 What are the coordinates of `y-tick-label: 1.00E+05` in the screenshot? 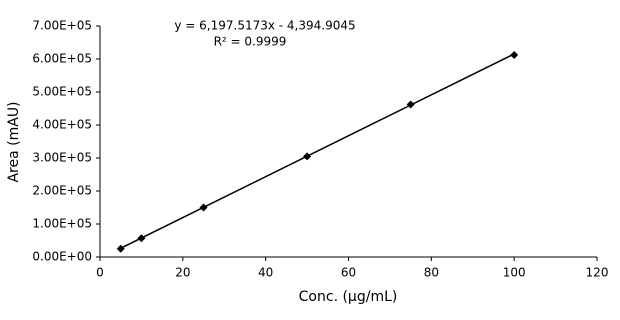 It's located at (62, 224).